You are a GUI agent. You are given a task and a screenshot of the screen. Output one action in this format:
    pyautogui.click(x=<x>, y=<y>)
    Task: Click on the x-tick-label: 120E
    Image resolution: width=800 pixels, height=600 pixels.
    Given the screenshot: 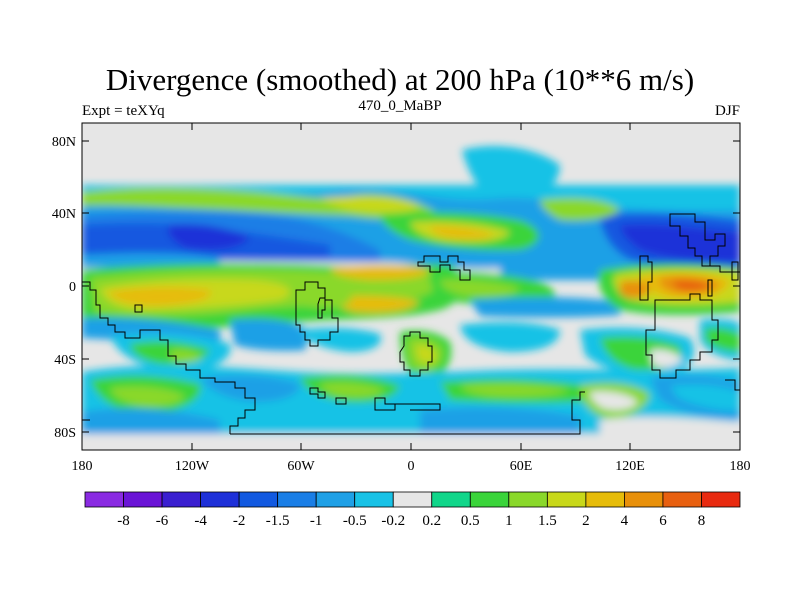 What is the action you would take?
    pyautogui.click(x=630, y=466)
    